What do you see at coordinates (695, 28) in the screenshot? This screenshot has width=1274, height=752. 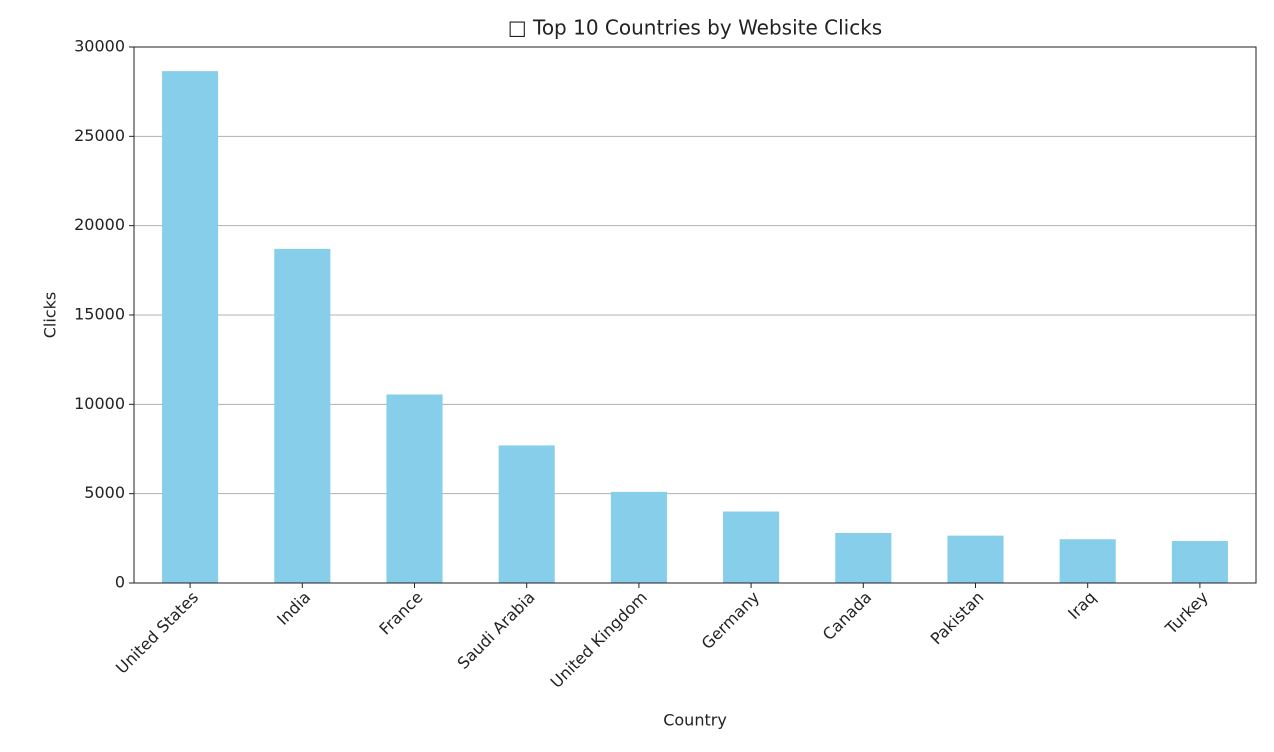 I see `chart-title: □ Top 10 Countries by Website Clicks` at bounding box center [695, 28].